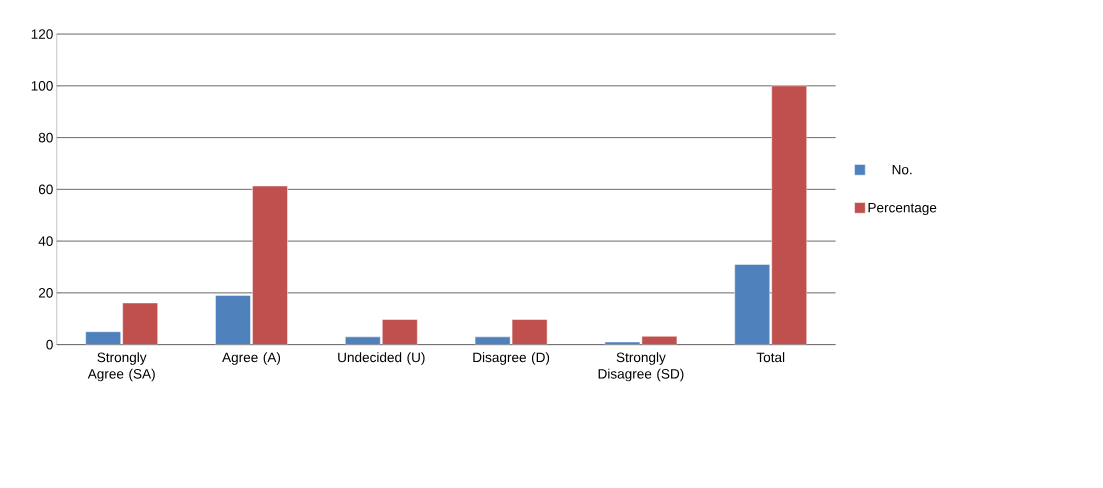 The width and height of the screenshot is (1103, 488). Describe the element at coordinates (45, 293) in the screenshot. I see `y-tick-label: 20` at that location.